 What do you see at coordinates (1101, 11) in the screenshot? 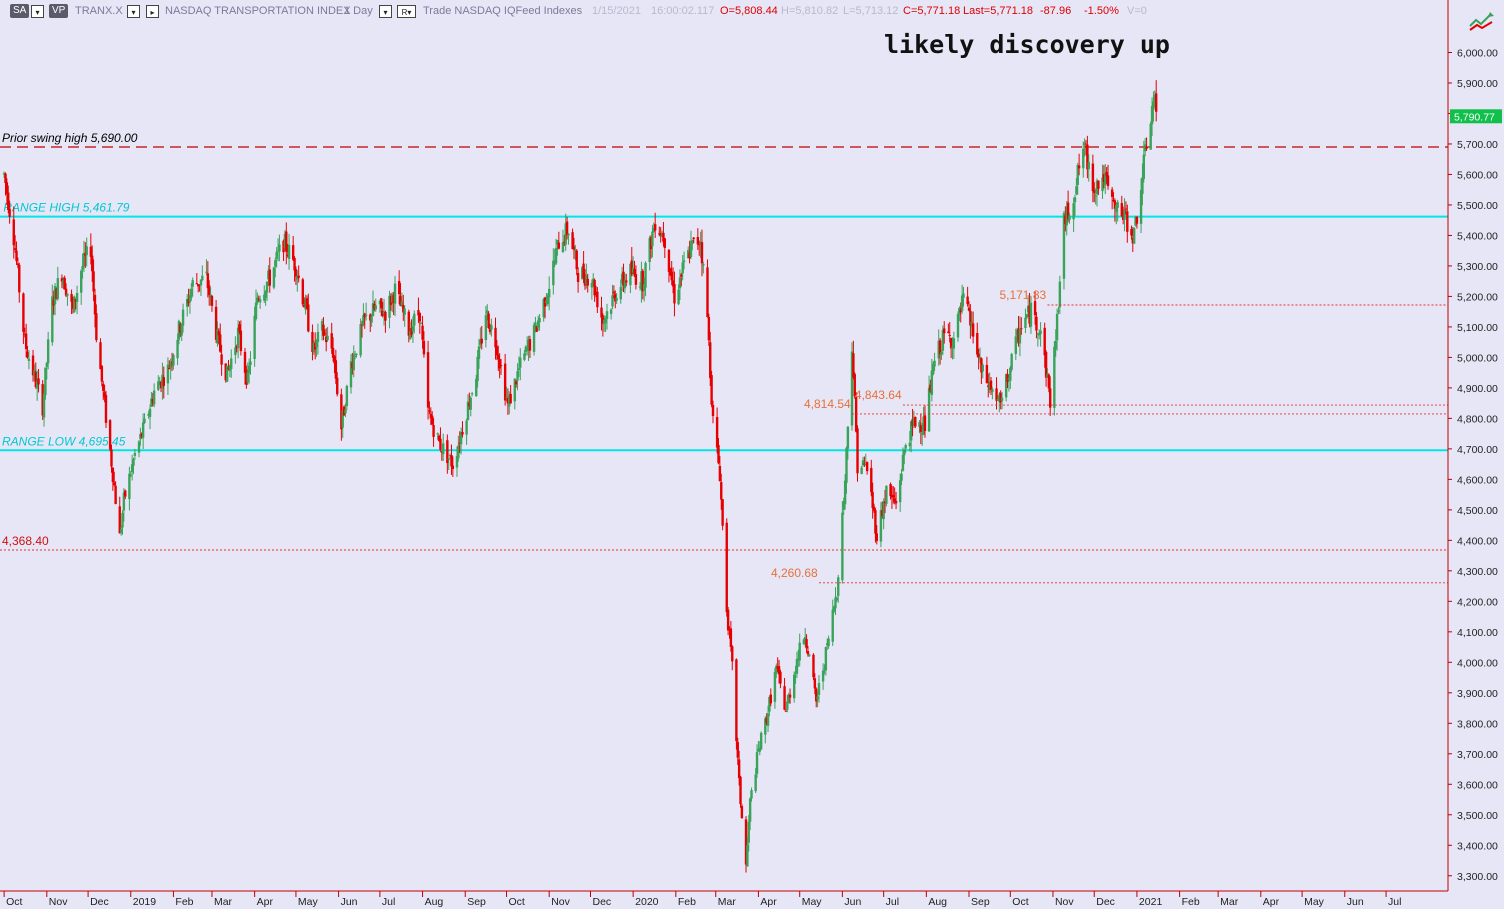
I see `change-pct-label: -1.50%` at bounding box center [1101, 11].